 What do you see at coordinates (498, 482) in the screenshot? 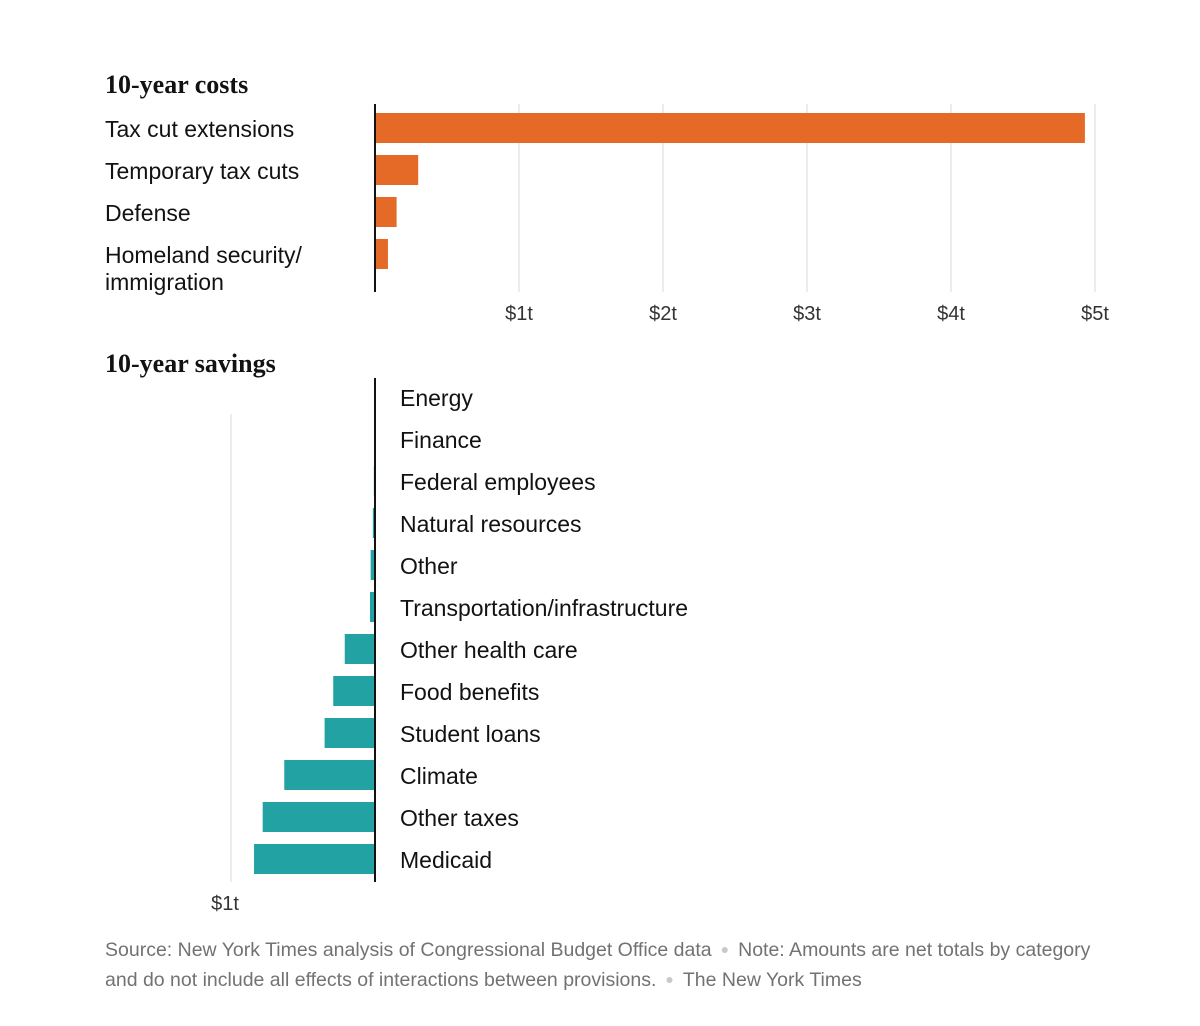
I see `savings-category-label: Federal employees` at bounding box center [498, 482].